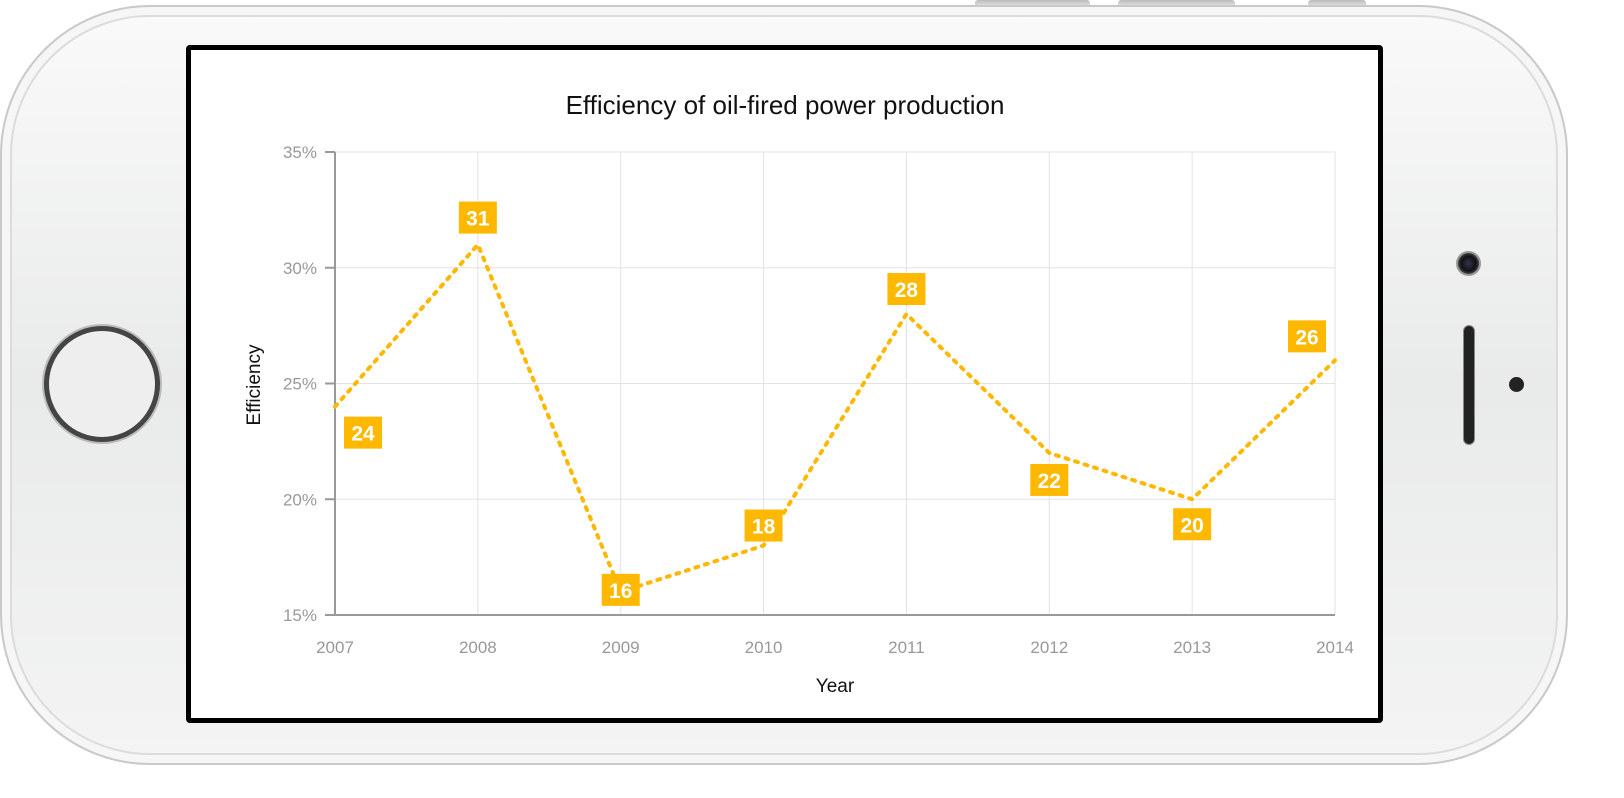 The height and width of the screenshot is (798, 1624). I want to click on x-tick-label: 2011, so click(906, 647).